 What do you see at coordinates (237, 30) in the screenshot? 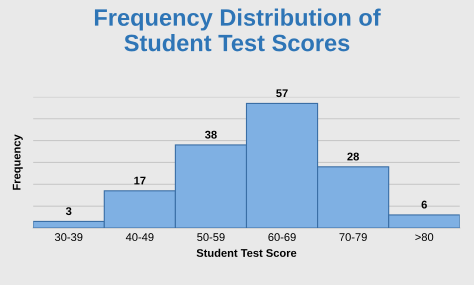
I see `chart-title: Frequency Distribution of Student Test Scores` at bounding box center [237, 30].